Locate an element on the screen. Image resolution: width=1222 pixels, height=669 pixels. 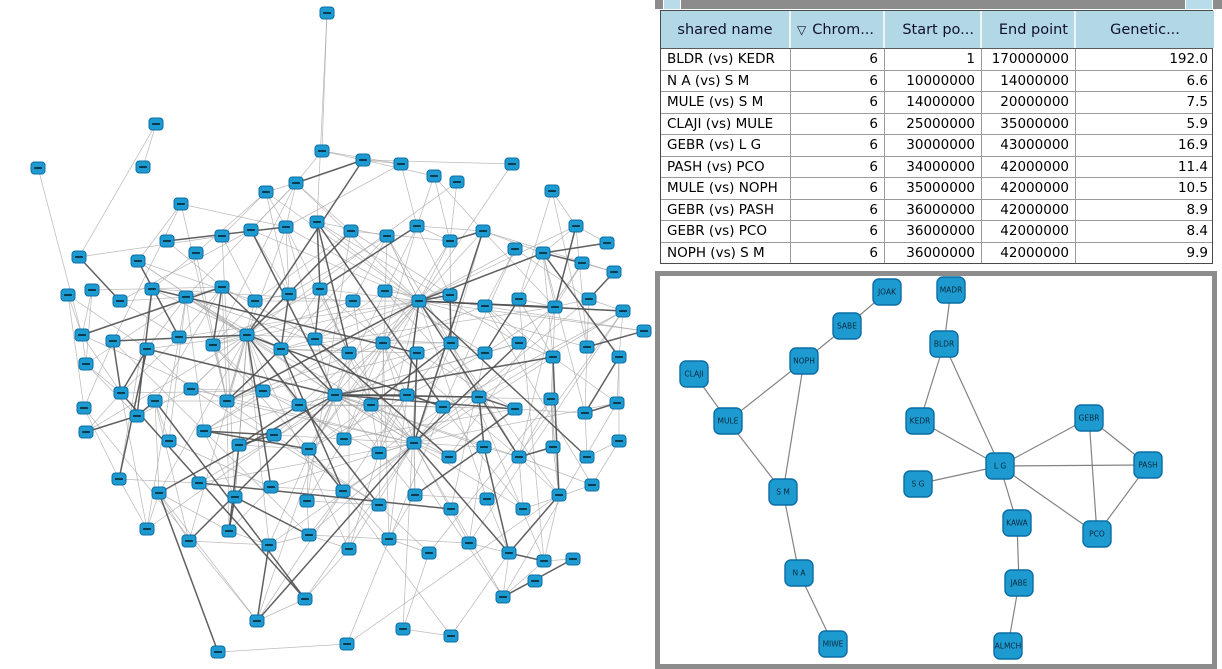
table-cell: 16.9 is located at coordinates (1192, 145).